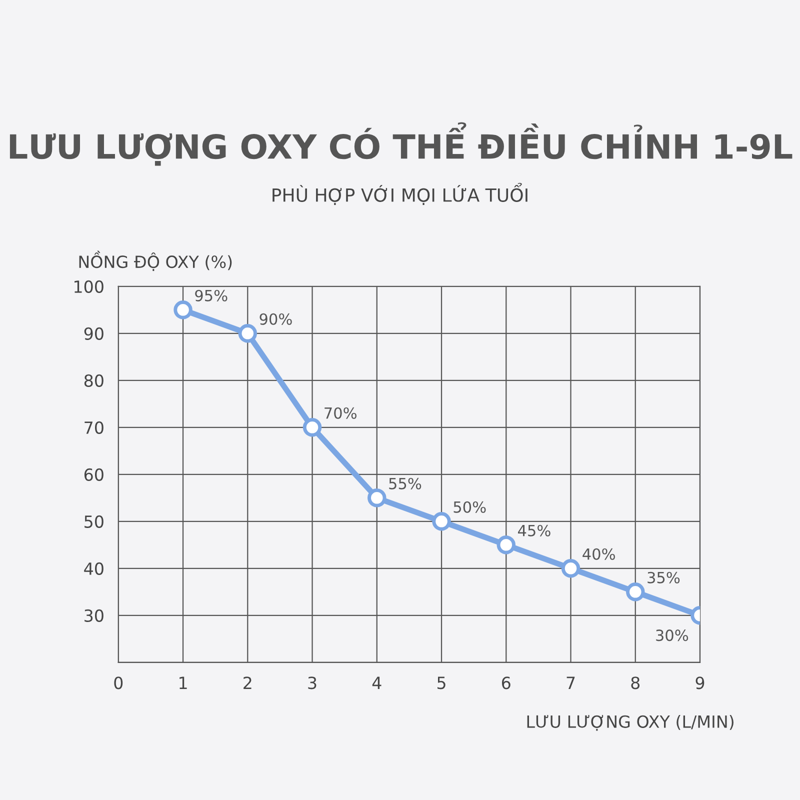 The image size is (800, 800). What do you see at coordinates (377, 682) in the screenshot?
I see `x-tick-label: 4` at bounding box center [377, 682].